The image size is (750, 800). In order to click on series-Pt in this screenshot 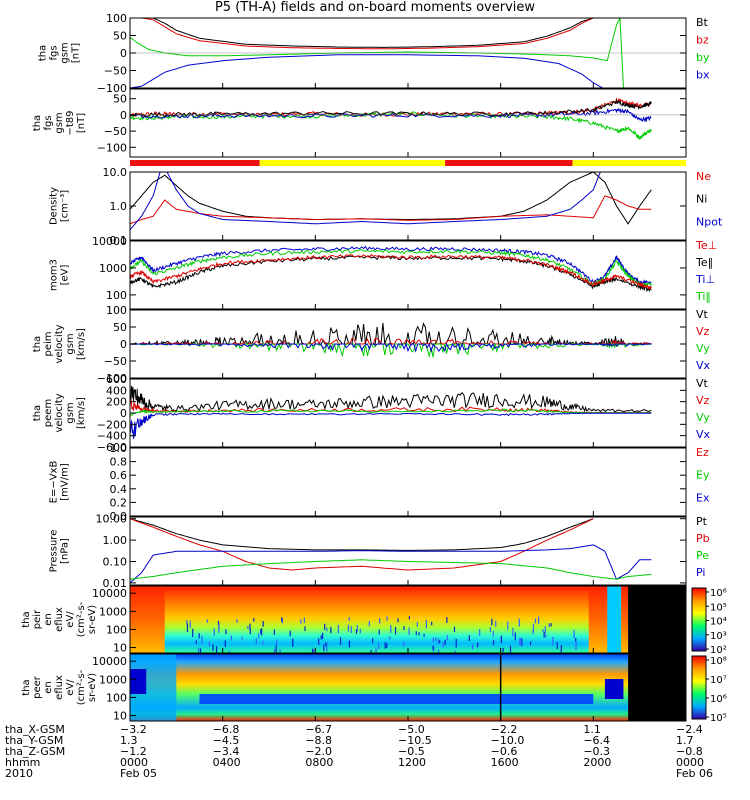, I will do `click(362, 534)`.